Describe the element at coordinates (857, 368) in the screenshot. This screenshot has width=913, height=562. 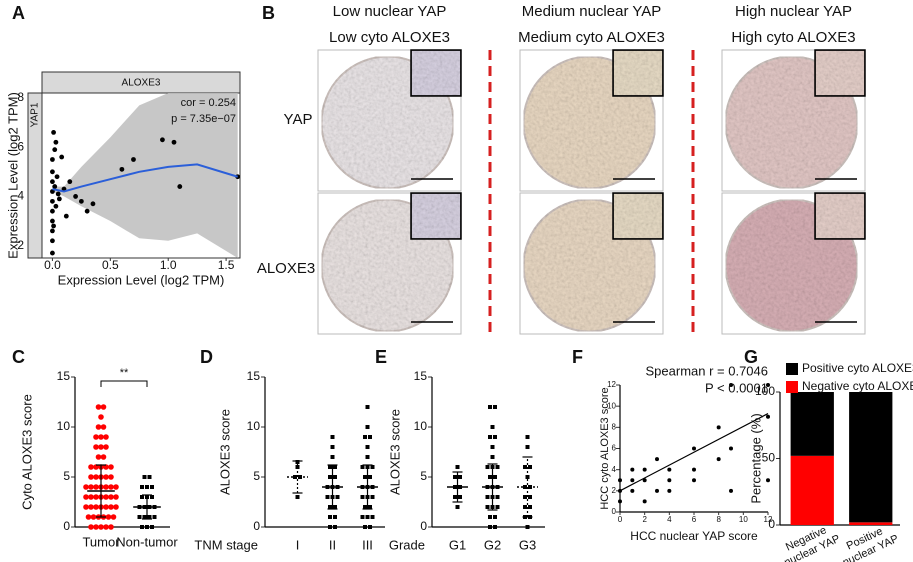
I see `legend-label: Positive cyto ALOXE3` at that location.